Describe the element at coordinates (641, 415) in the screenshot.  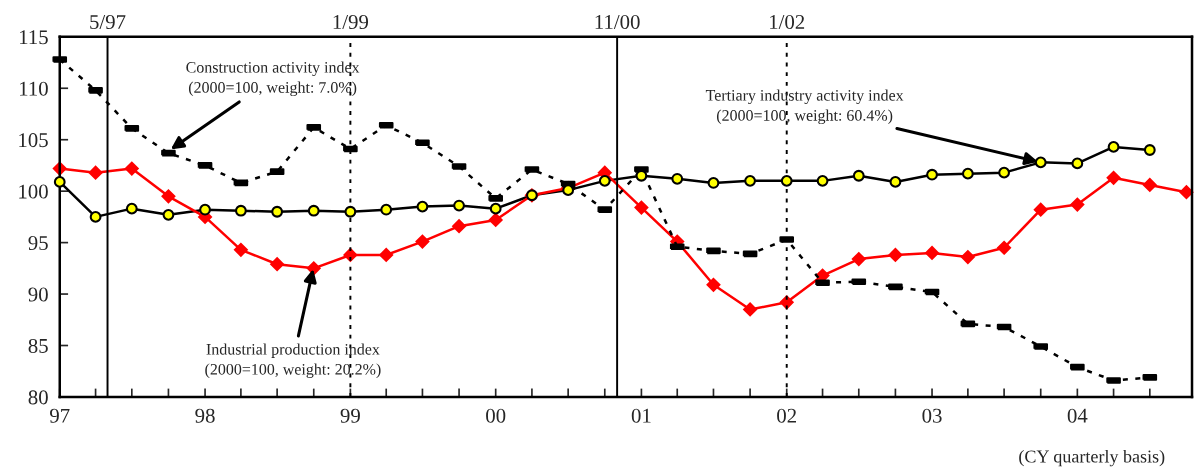
I see `x-tick-label: 01` at that location.